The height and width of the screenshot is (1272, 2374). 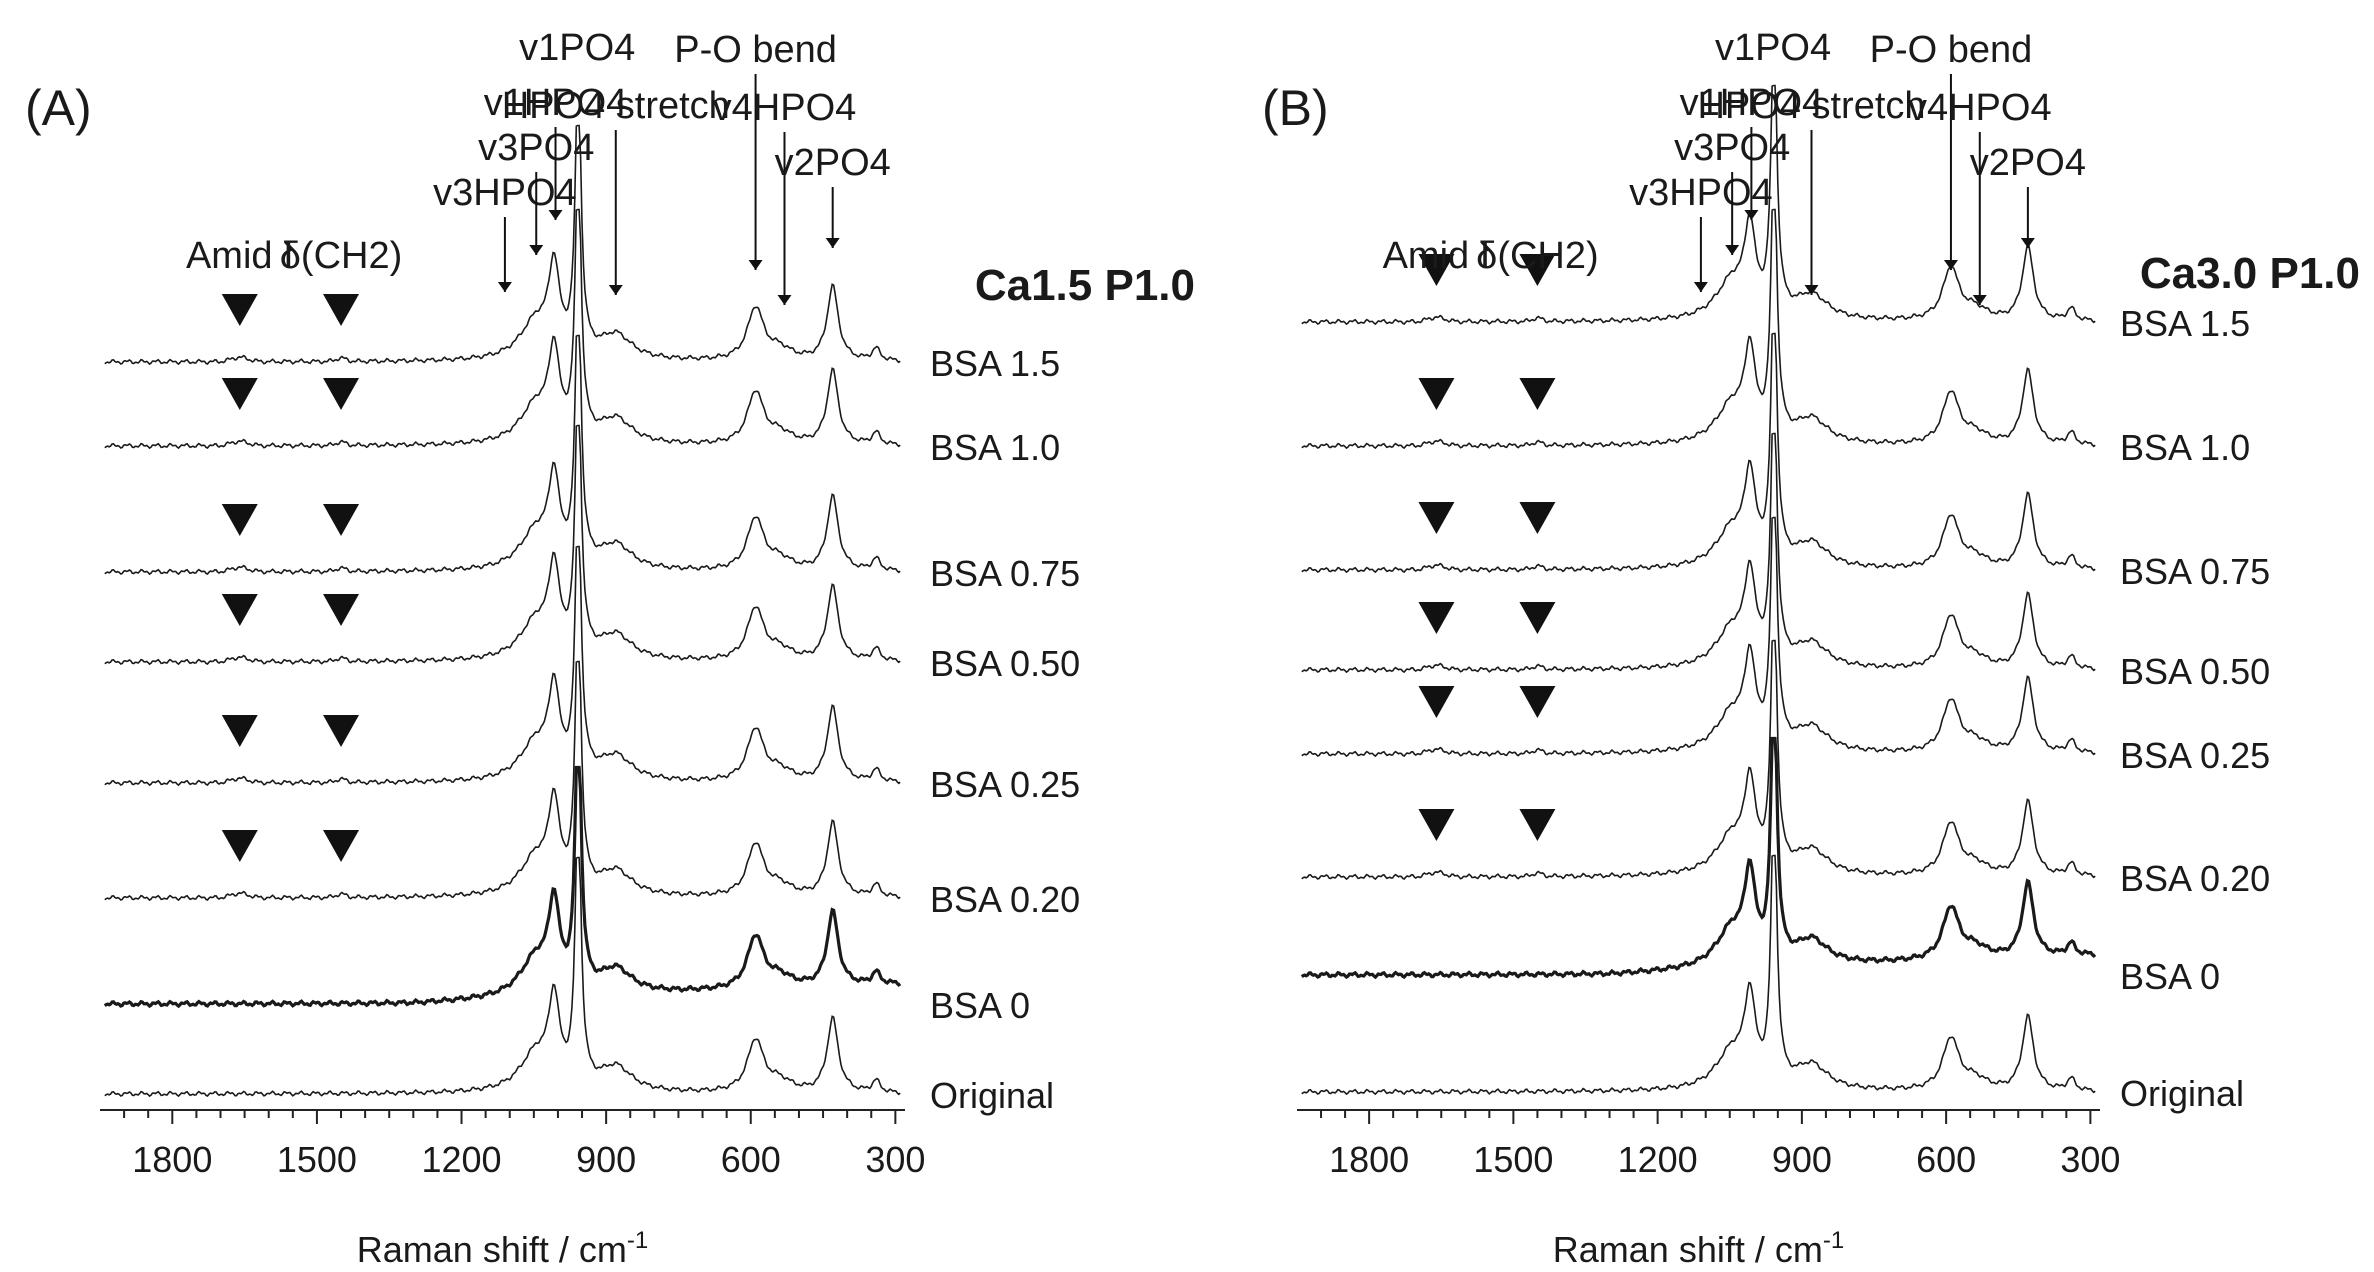 I want to click on chart-title: Ca3.0 P1.0, so click(x=2250, y=273).